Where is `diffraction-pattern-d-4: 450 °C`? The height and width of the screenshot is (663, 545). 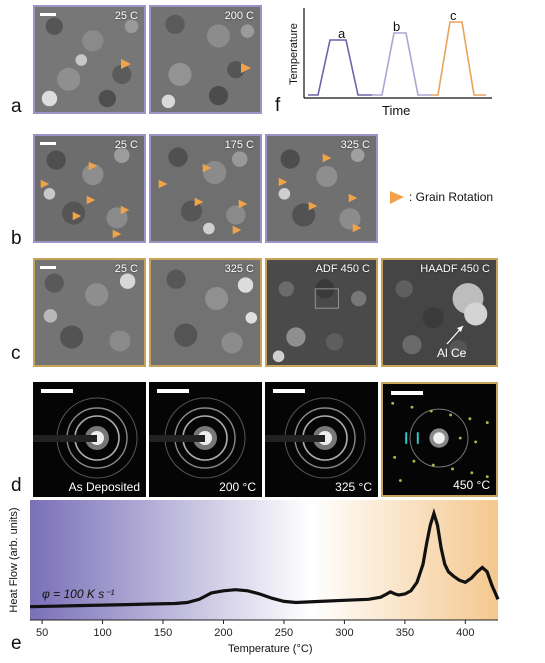
diffraction-pattern-d-4: 450 °C is located at coordinates (439, 439).